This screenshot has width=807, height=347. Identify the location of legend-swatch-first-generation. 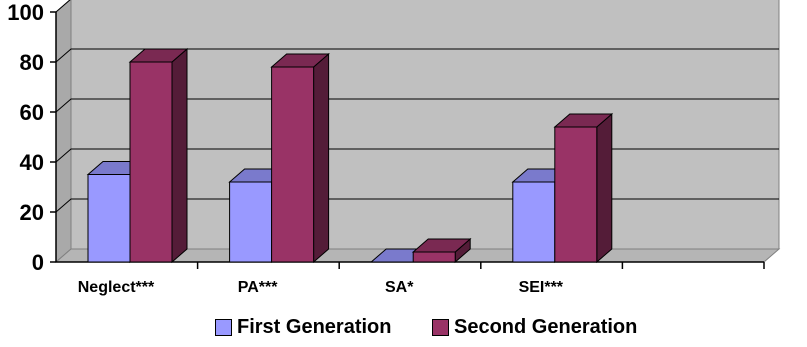
(223, 327).